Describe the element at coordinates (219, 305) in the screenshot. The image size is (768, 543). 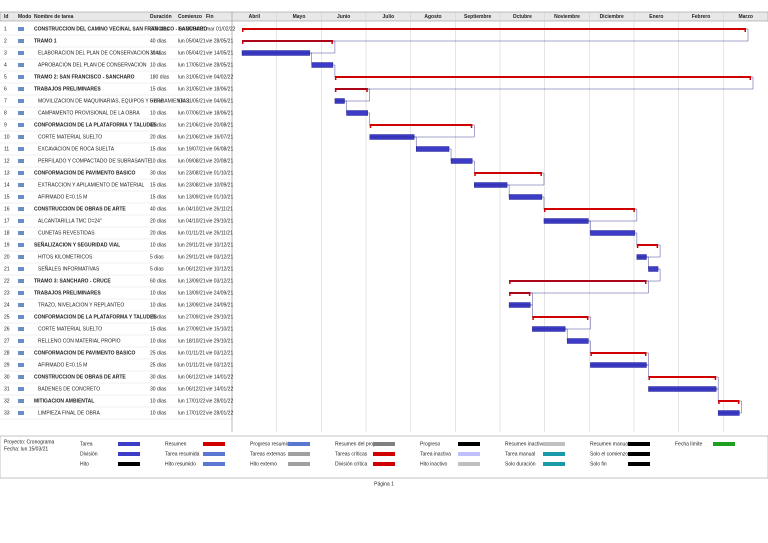
I see `task-end: vie 24/09/21` at that location.